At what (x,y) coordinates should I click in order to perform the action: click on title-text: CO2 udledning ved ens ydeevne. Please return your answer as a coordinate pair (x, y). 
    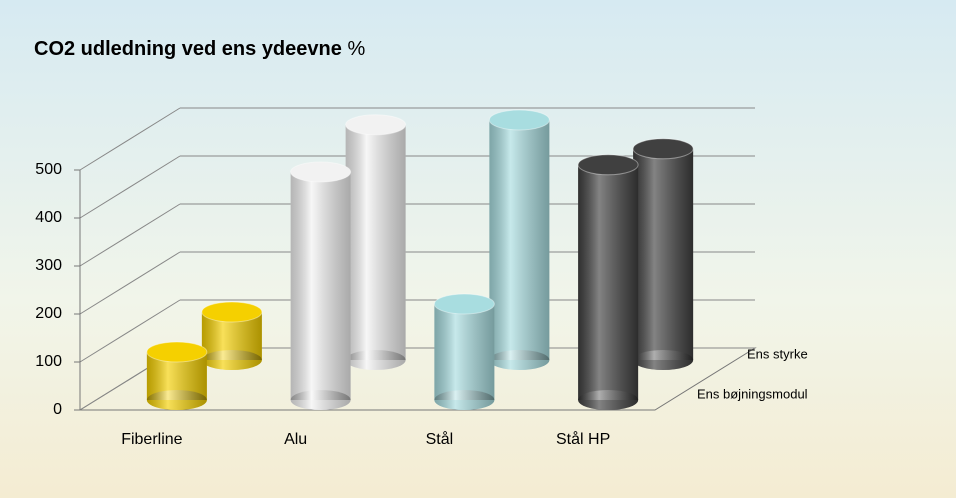
    Looking at the image, I should click on (188, 49).